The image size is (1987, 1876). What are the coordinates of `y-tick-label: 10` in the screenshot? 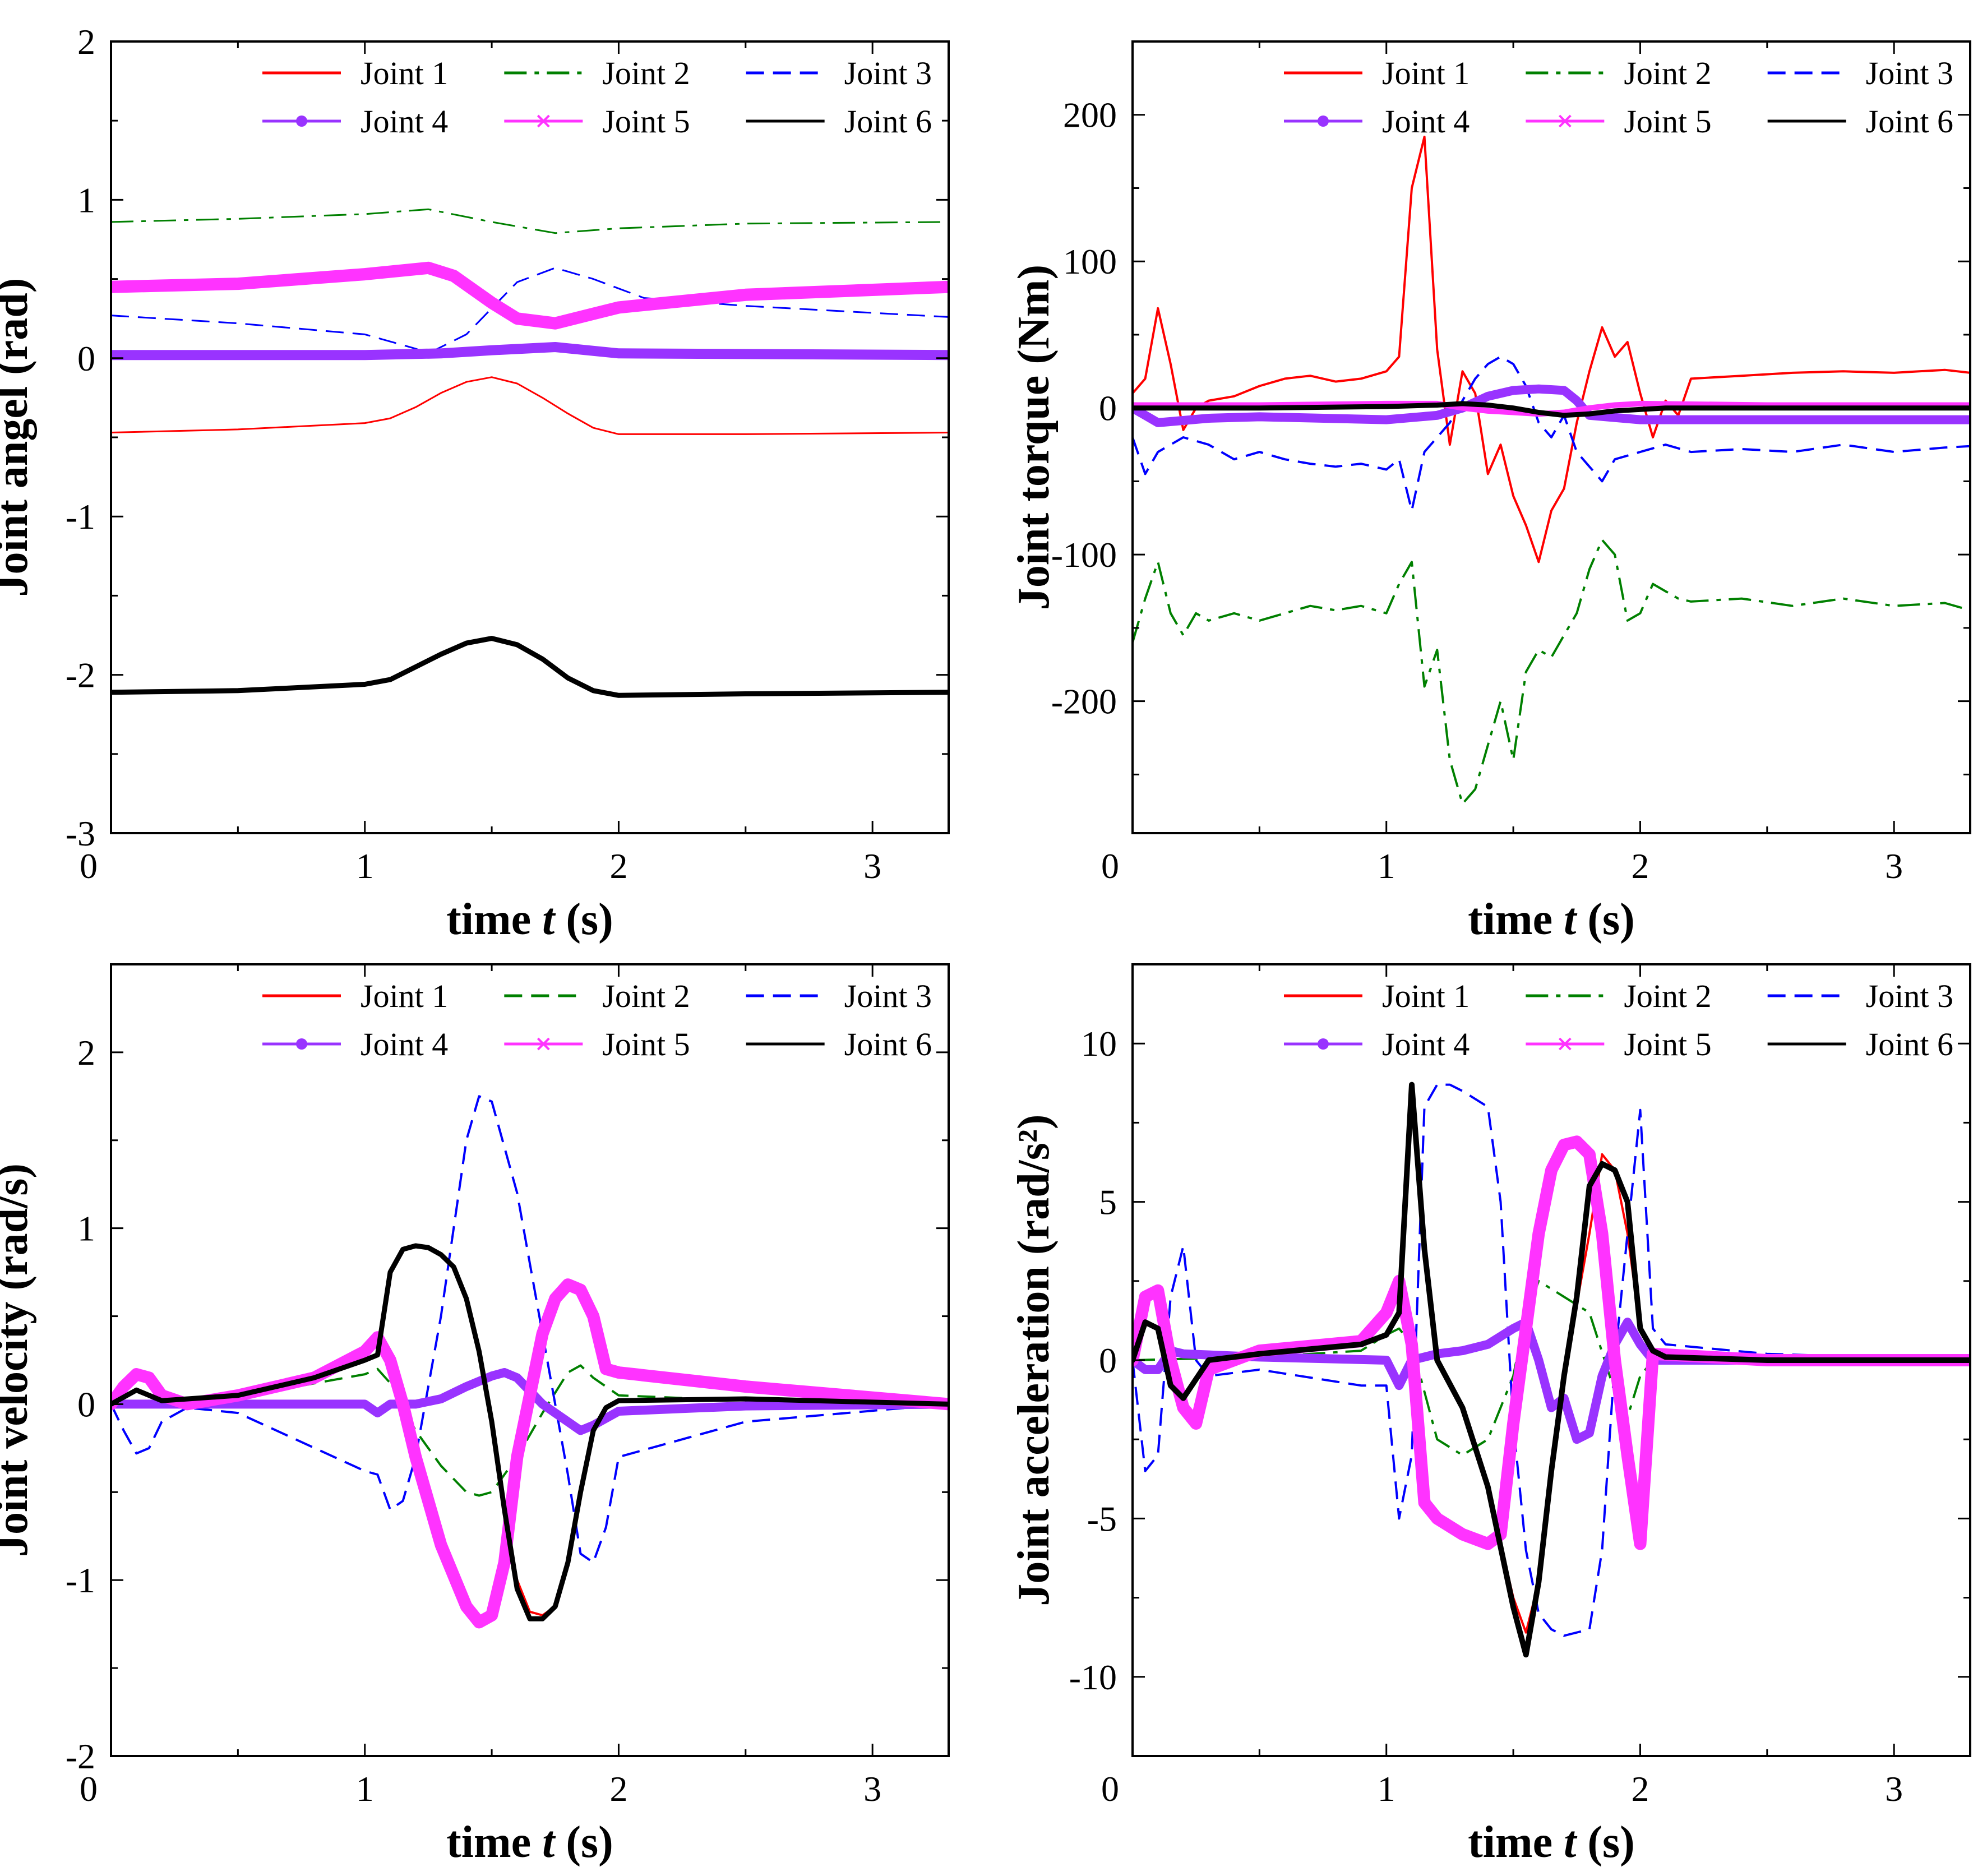 It's located at (1099, 1044).